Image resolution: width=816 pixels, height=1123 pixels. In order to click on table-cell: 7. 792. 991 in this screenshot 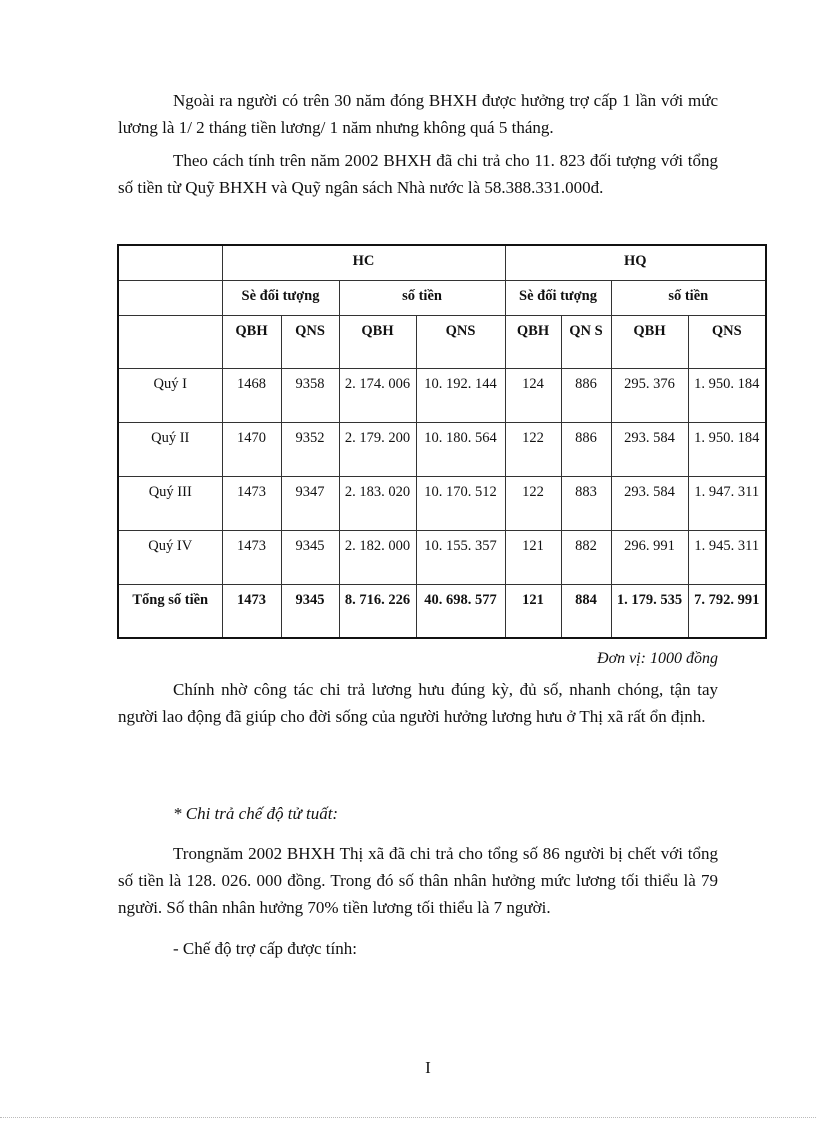, I will do `click(727, 611)`.